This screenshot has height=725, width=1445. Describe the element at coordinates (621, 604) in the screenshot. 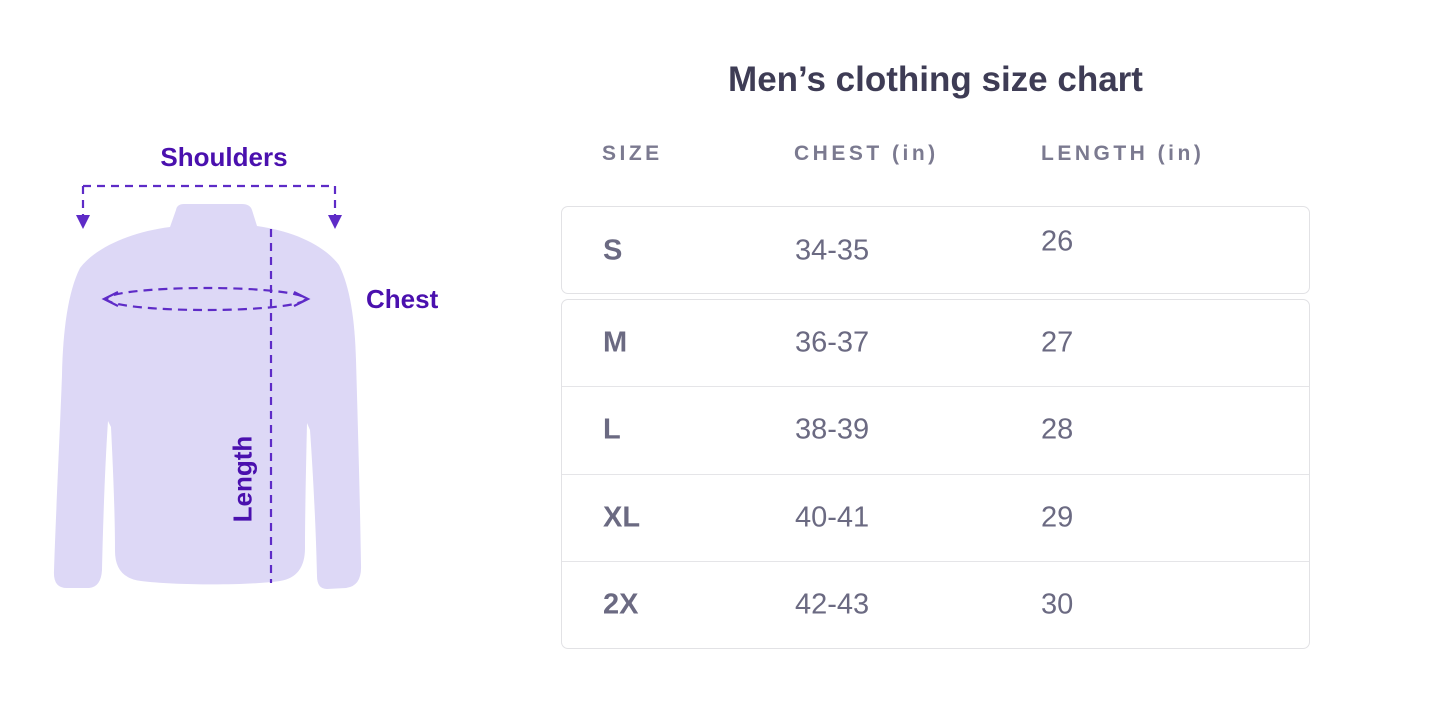

I see `size-cell: 2X` at that location.